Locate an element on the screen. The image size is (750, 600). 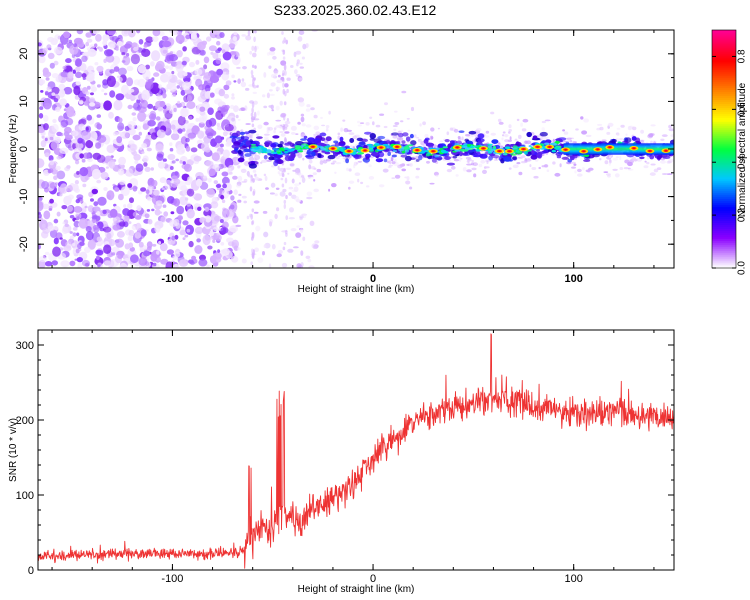
signal-peak is located at coordinates (417, 150).